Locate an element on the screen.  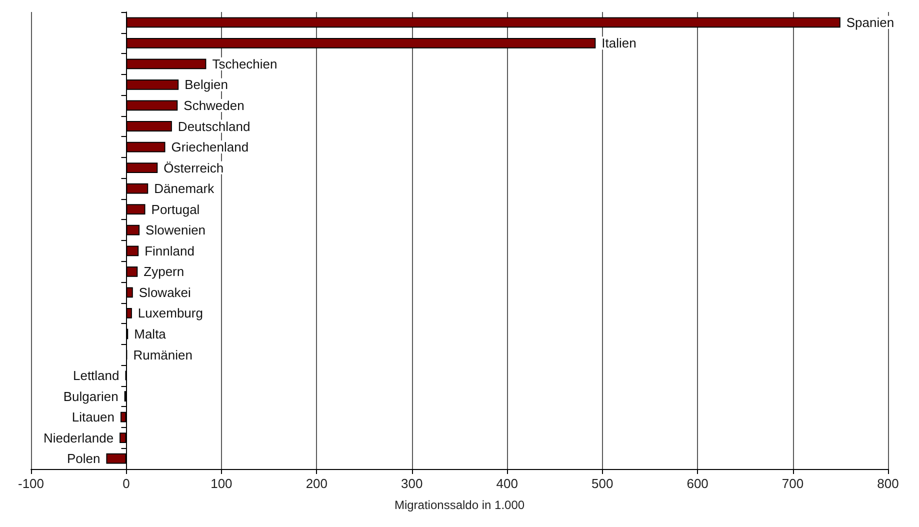
y-tick-label: Malta is located at coordinates (150, 334).